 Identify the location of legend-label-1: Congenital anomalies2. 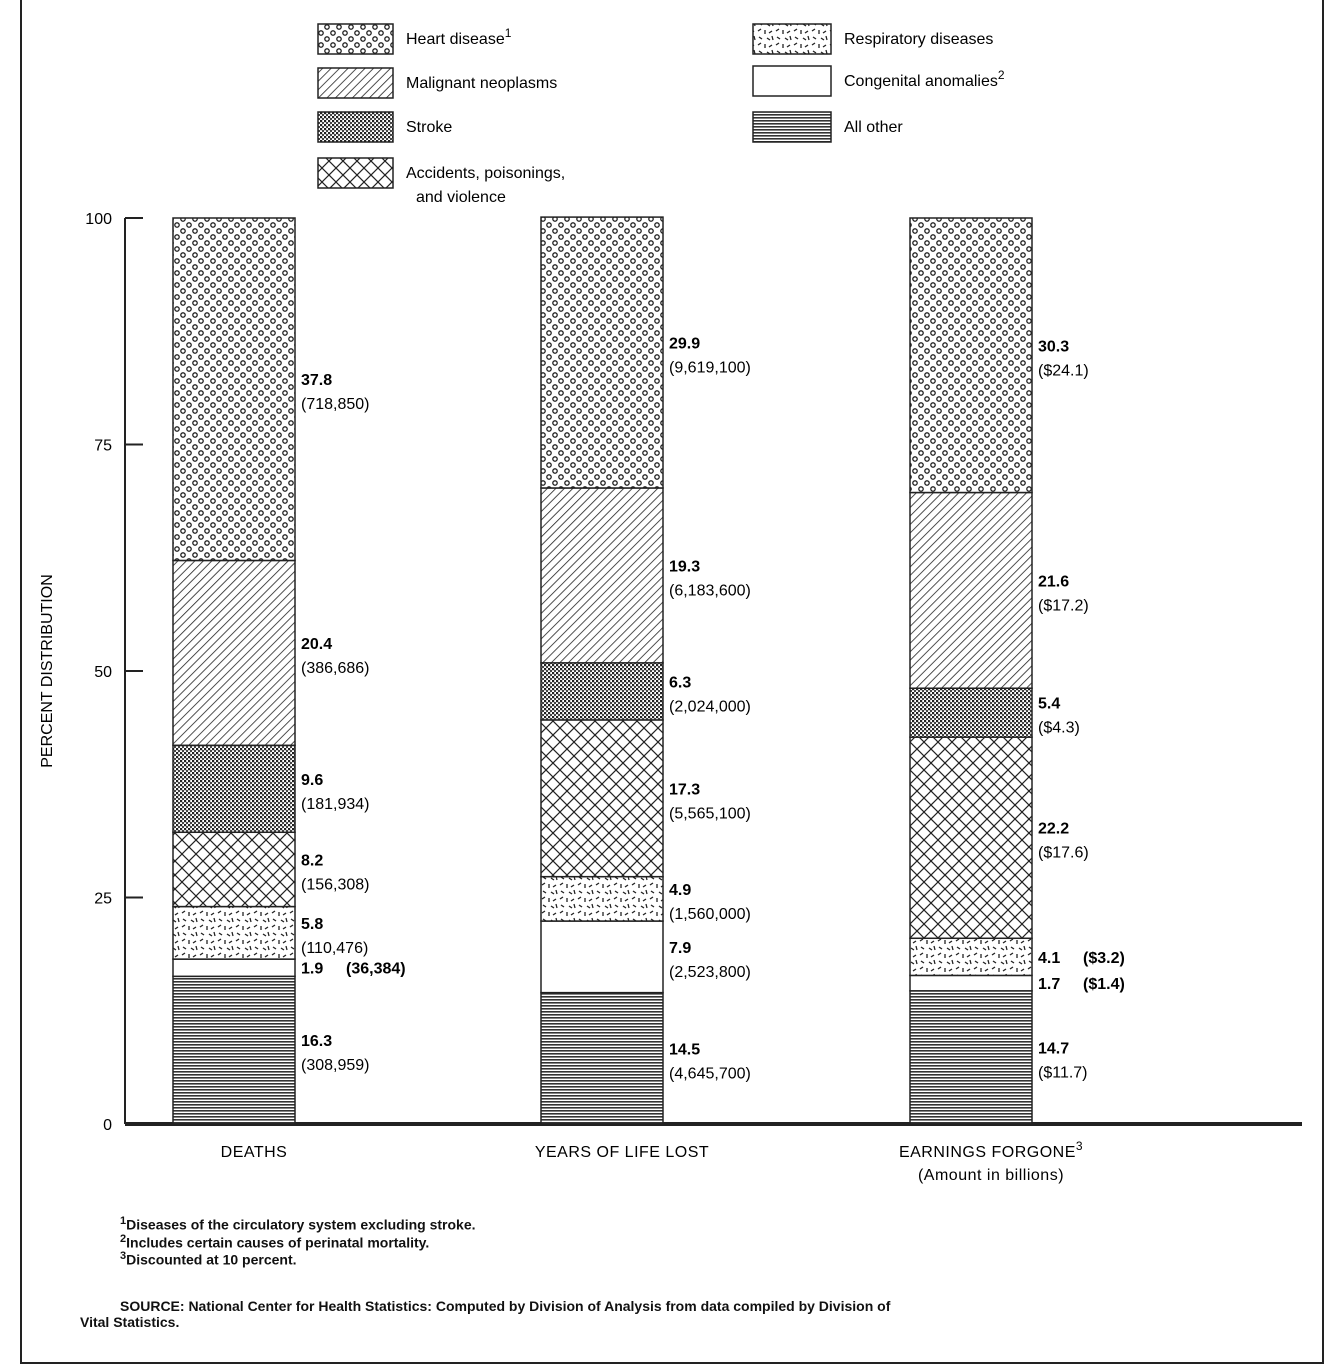
(924, 79).